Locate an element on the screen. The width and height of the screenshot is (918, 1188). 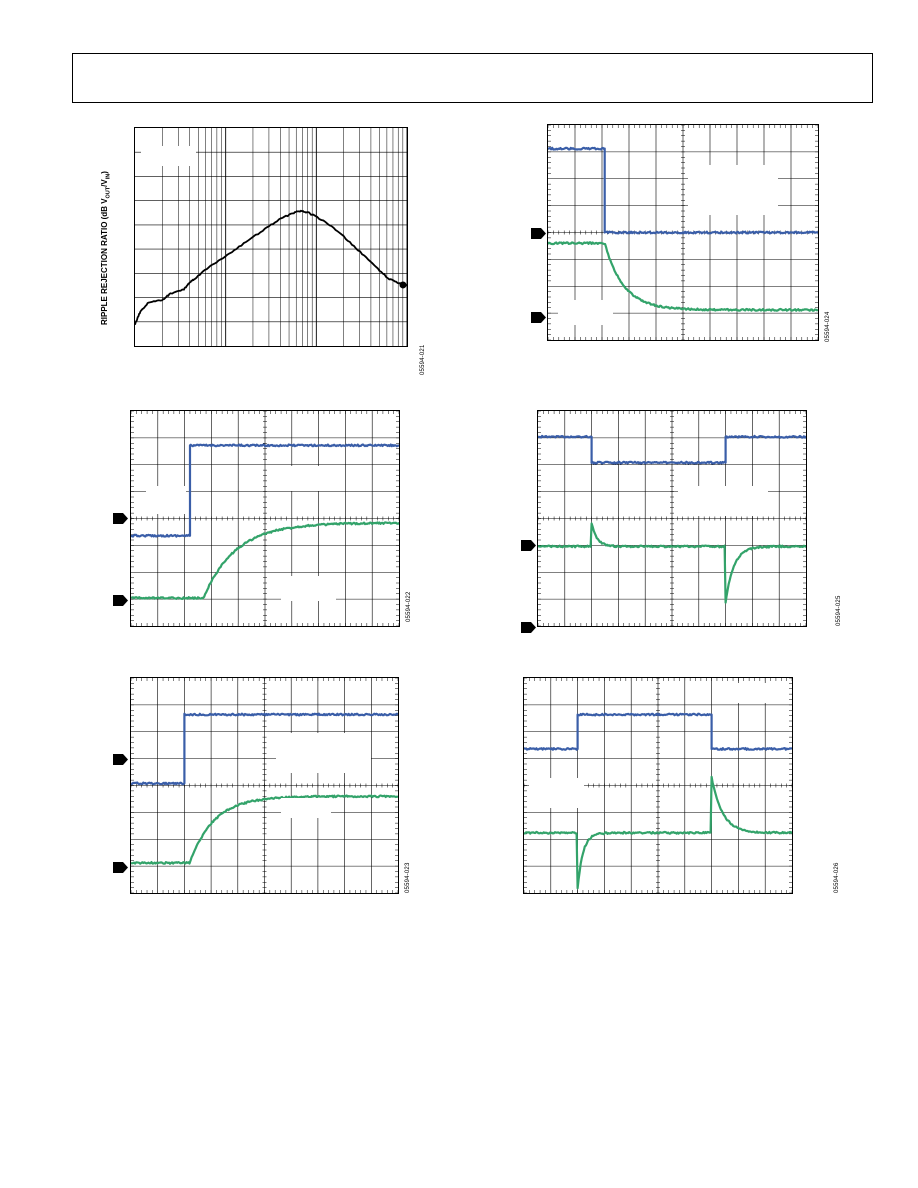
figure-id-025: 05594-025 is located at coordinates (839, 611).